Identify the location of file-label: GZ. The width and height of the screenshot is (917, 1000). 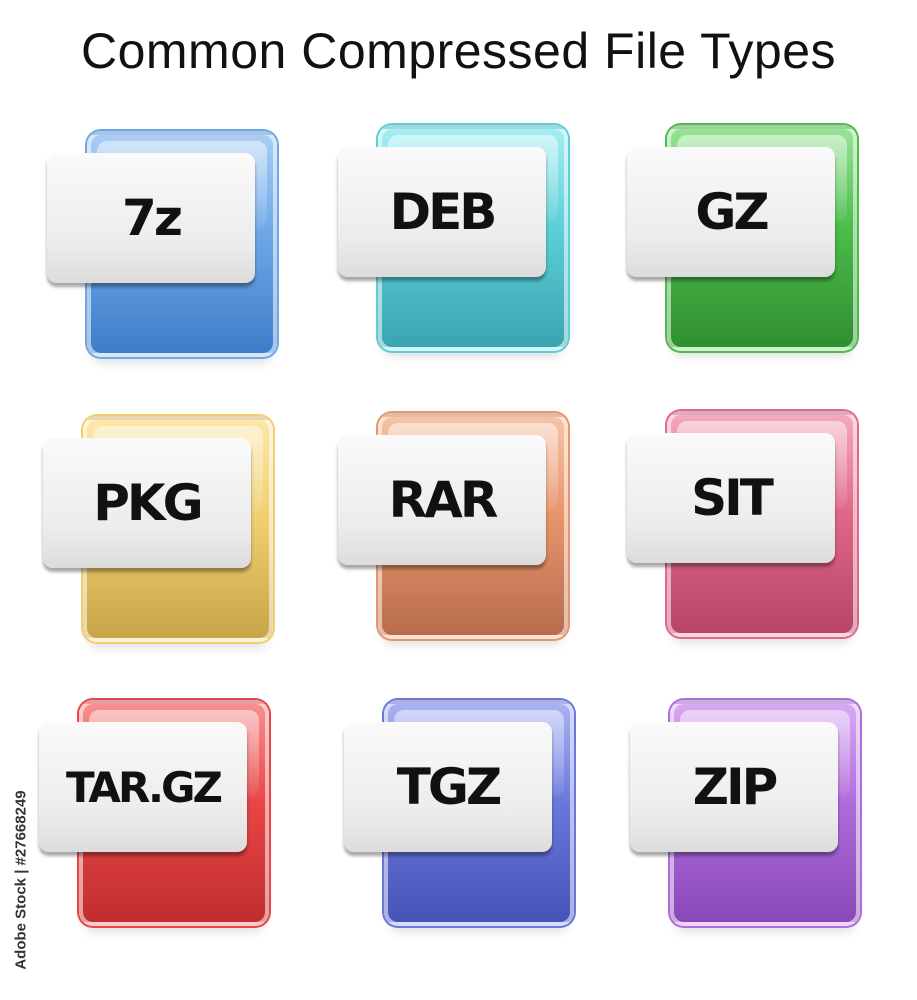
(731, 212).